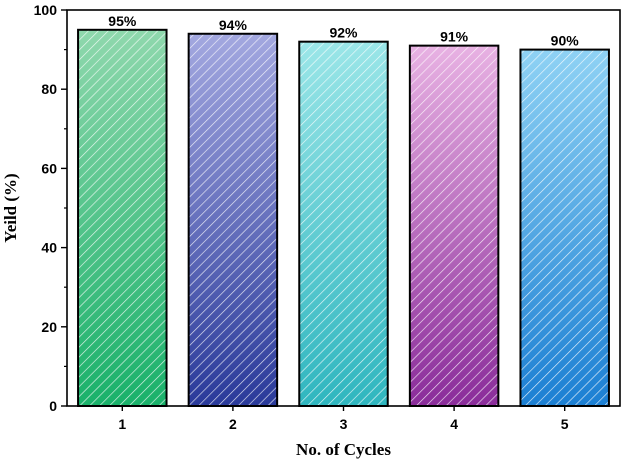 The width and height of the screenshot is (633, 465). I want to click on x-tick-label-5: 5, so click(565, 424).